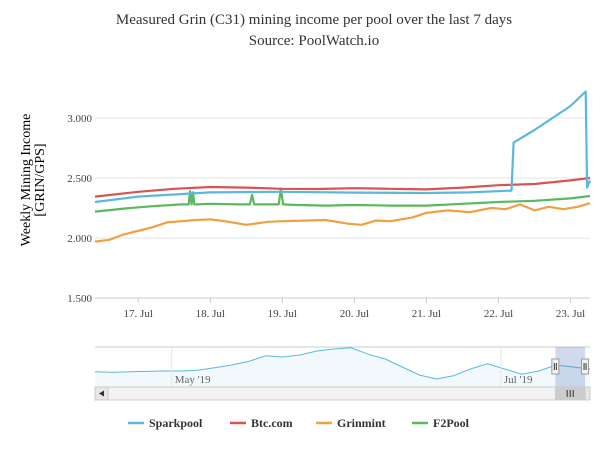 The width and height of the screenshot is (600, 455). I want to click on chart-subtitle: Source: PoolWatch.io, so click(314, 41).